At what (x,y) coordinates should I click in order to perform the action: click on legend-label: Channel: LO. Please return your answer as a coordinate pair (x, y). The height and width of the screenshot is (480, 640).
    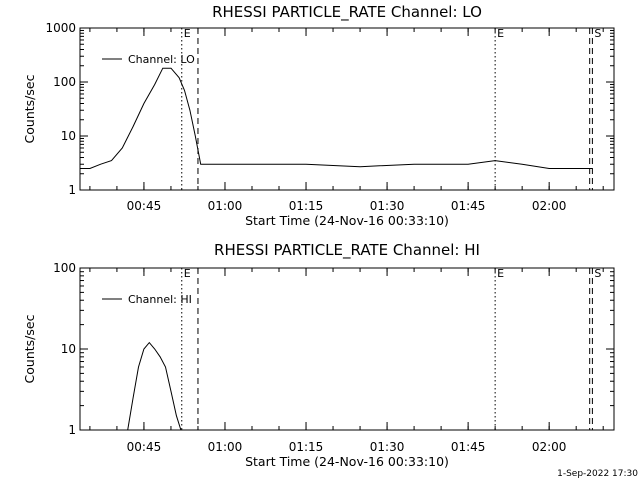
    Looking at the image, I should click on (161, 59).